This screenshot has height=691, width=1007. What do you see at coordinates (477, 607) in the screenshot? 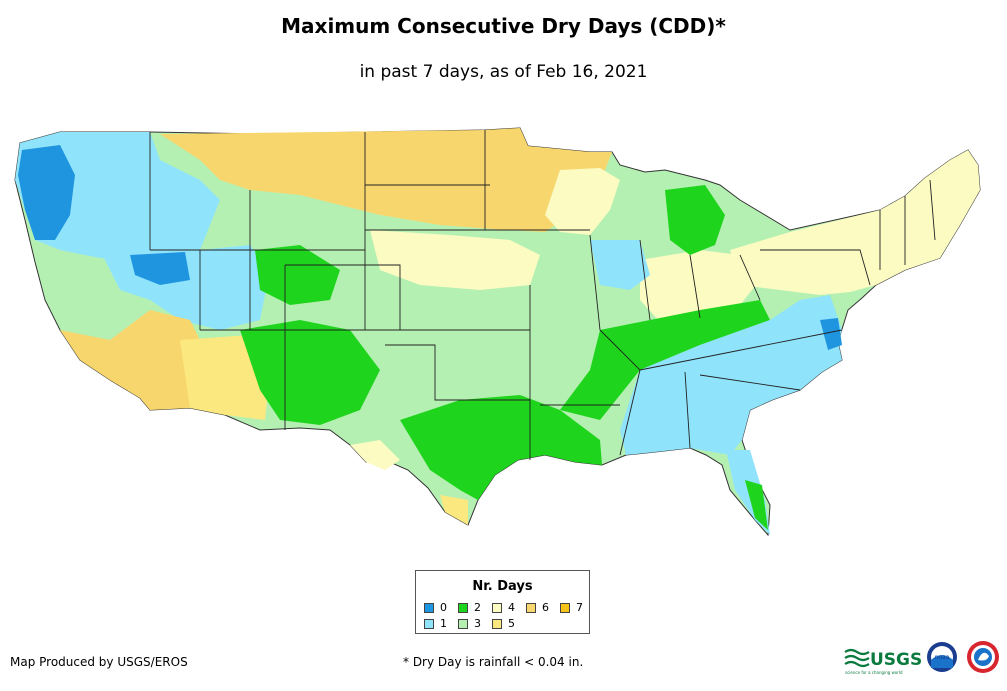
I see `legend-label-2: 2` at bounding box center [477, 607].